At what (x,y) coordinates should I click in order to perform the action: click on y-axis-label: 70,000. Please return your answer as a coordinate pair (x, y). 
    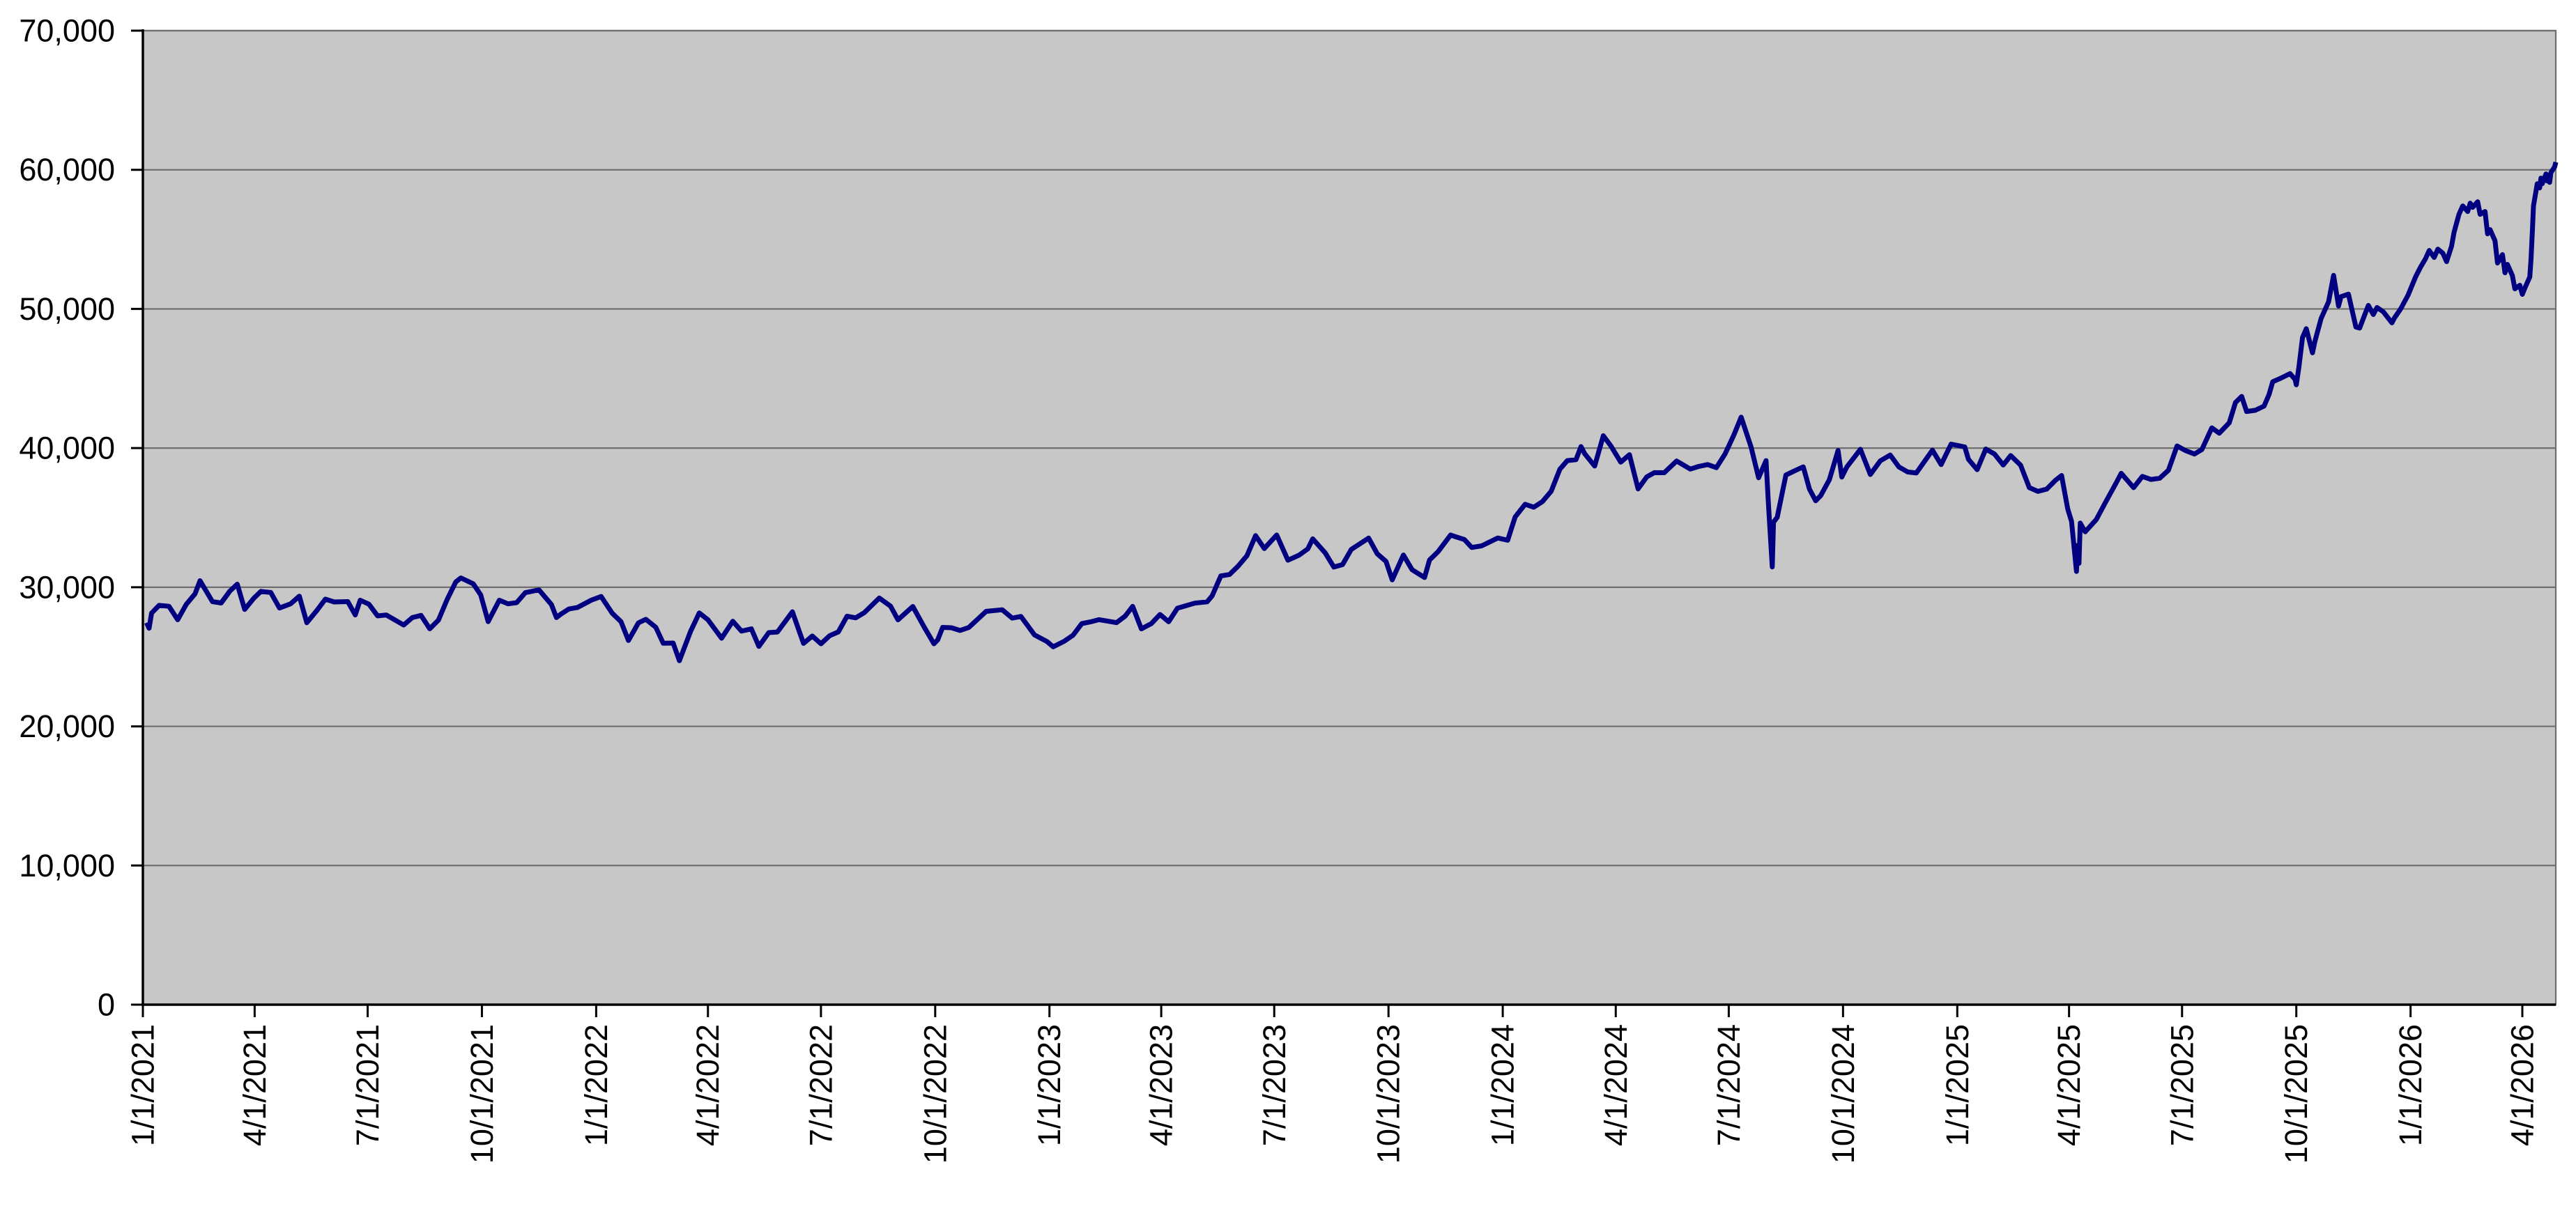
    Looking at the image, I should click on (67, 31).